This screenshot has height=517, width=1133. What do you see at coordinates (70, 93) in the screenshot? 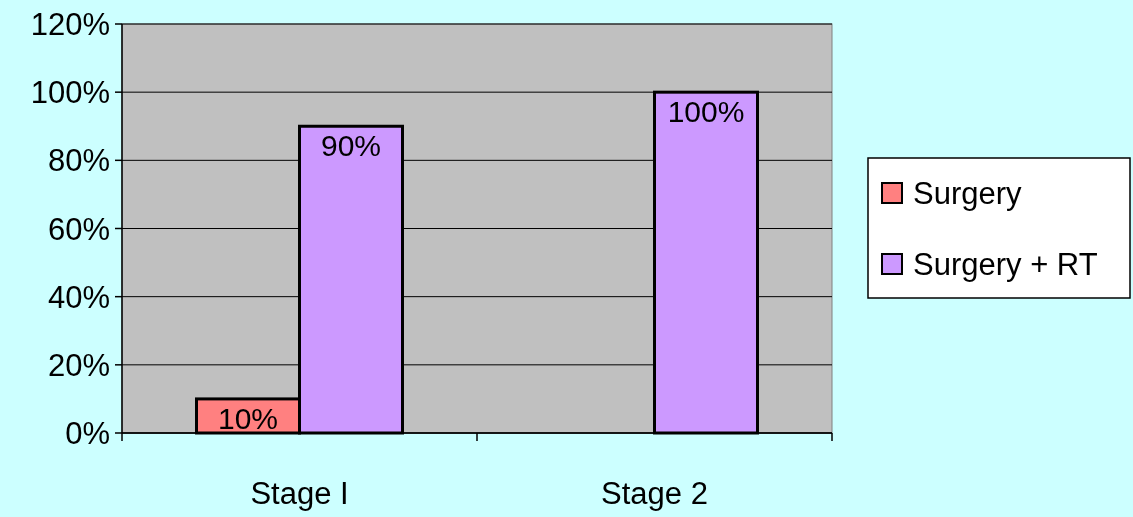
I see `y-tick-label: 100%` at bounding box center [70, 93].